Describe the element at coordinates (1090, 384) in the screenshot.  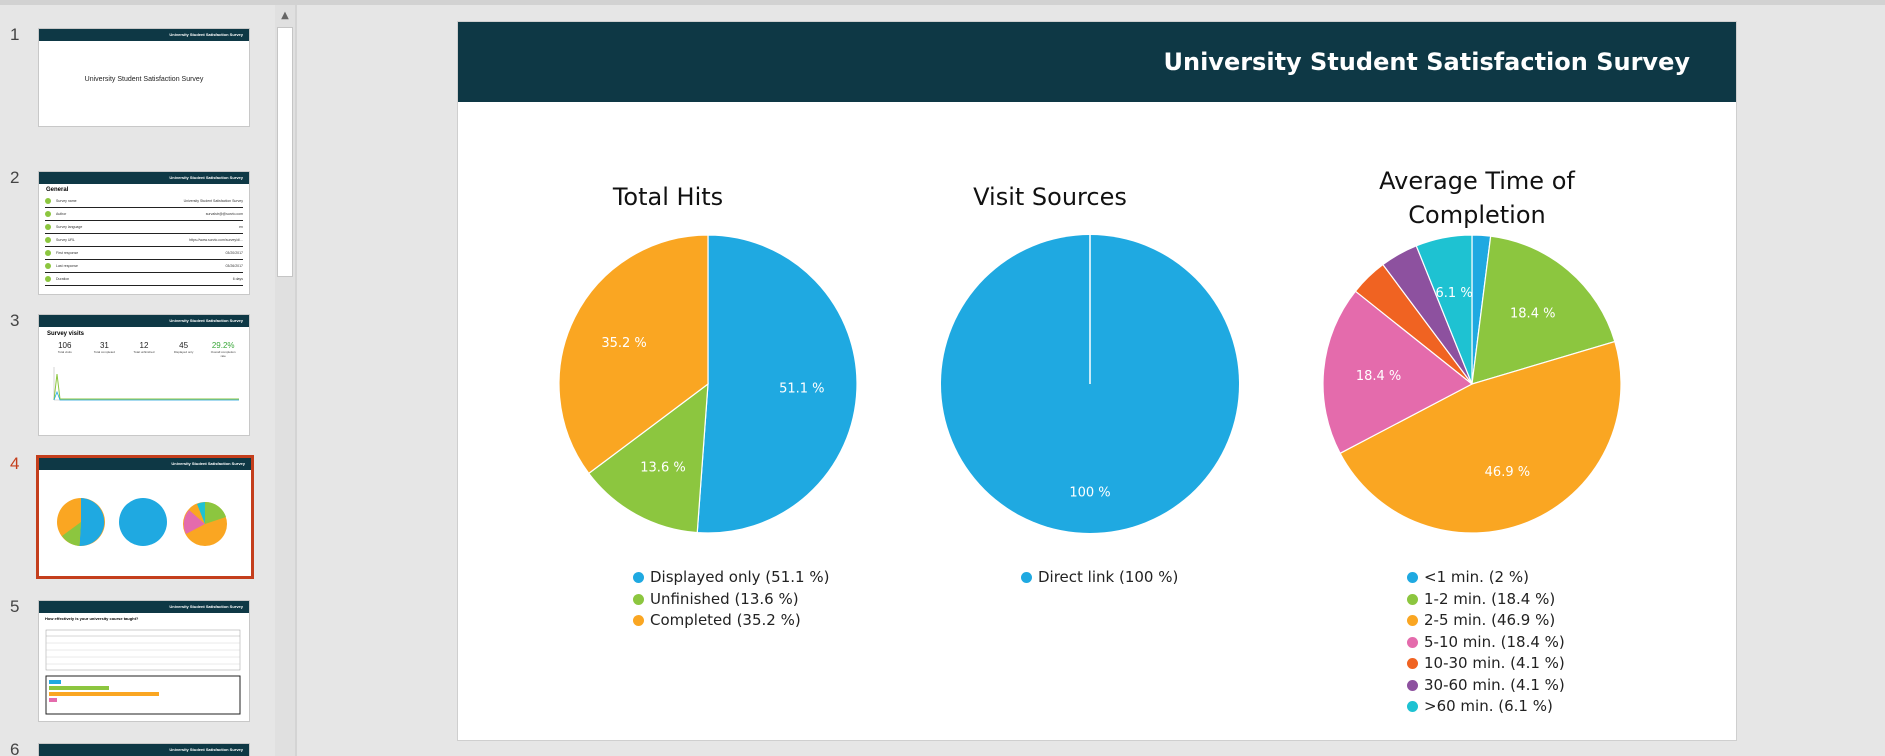
I see `pie-chart-visit-sources: 100 %` at that location.